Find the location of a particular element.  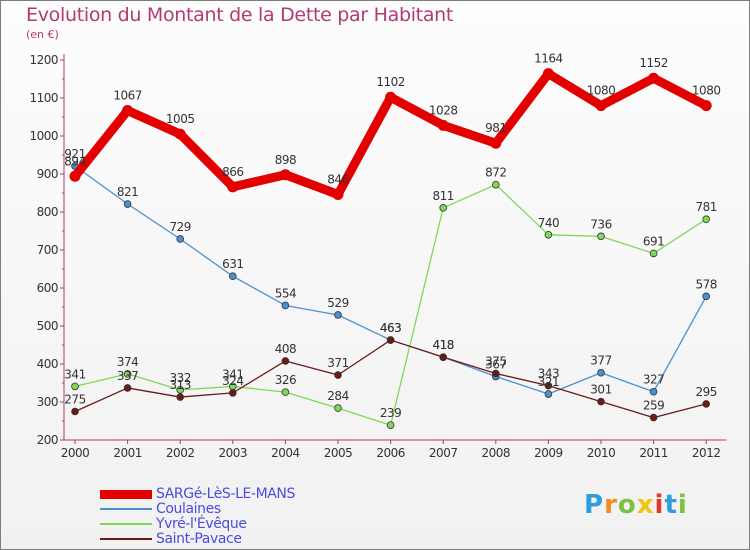

y-tick-label: 700 is located at coordinates (47, 250).